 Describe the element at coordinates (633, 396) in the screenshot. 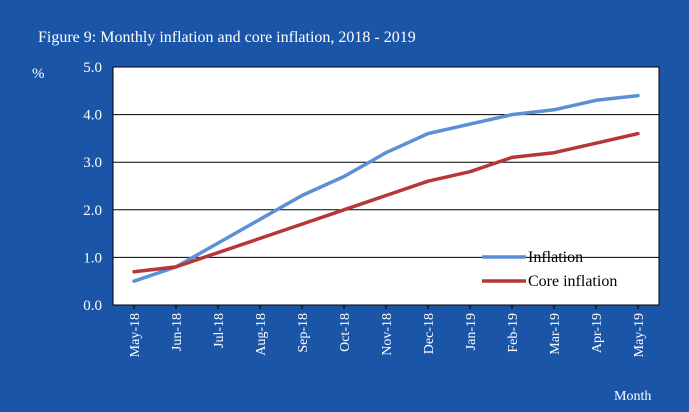

I see `x-axis-label: Month` at that location.